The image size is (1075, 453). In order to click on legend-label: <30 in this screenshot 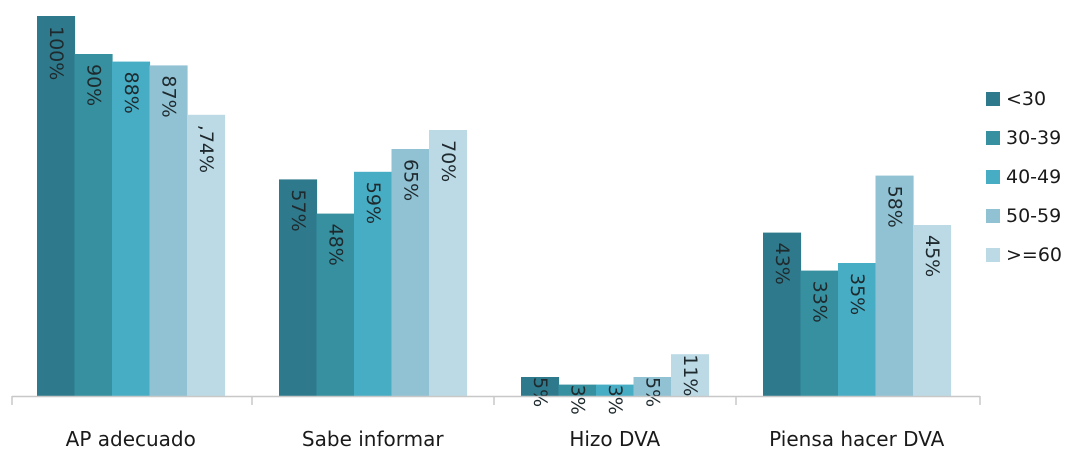, I will do `click(1026, 99)`.